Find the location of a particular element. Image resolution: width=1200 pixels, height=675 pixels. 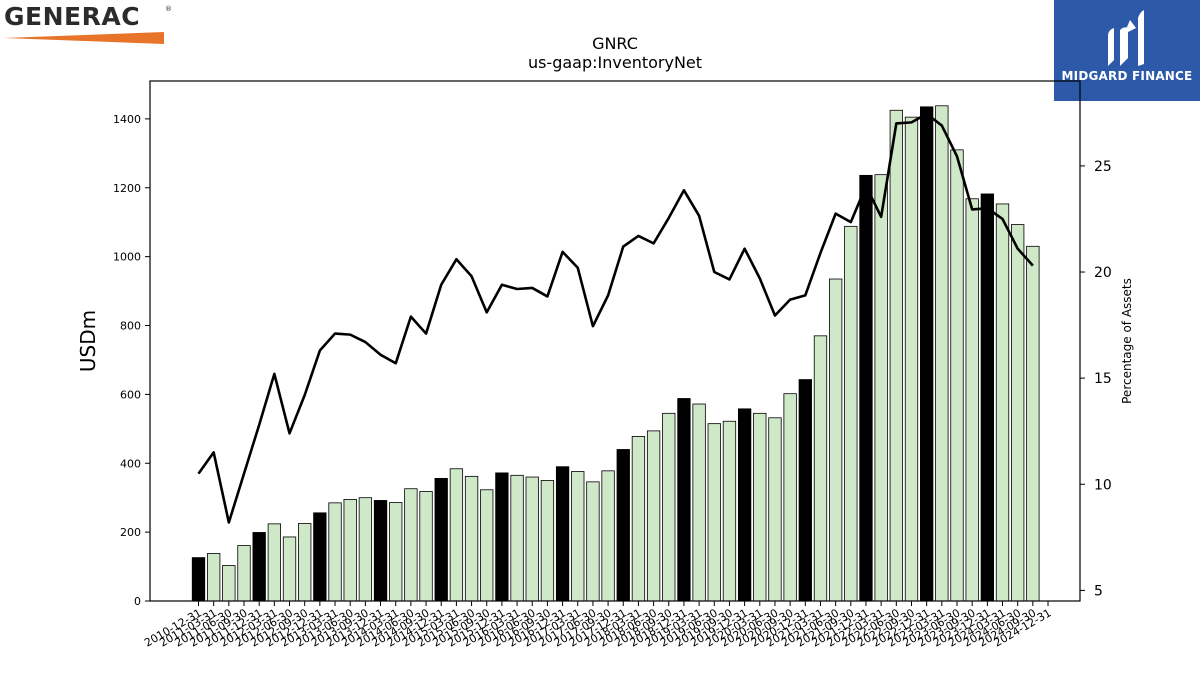

y2-tick-label: 5 is located at coordinates (1098, 591).